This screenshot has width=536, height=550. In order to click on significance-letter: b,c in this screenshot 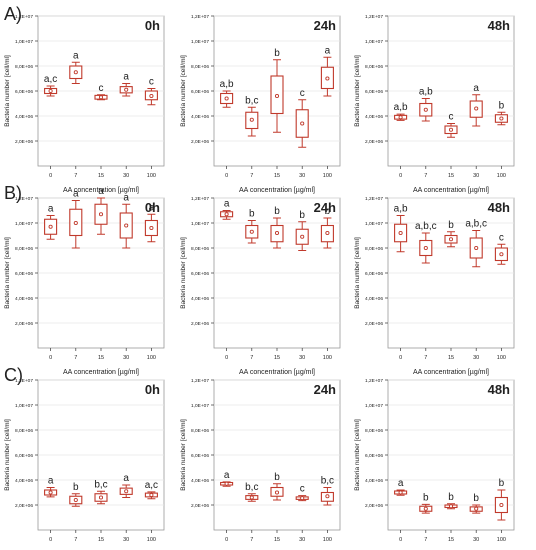, I will do `click(327, 481)`.